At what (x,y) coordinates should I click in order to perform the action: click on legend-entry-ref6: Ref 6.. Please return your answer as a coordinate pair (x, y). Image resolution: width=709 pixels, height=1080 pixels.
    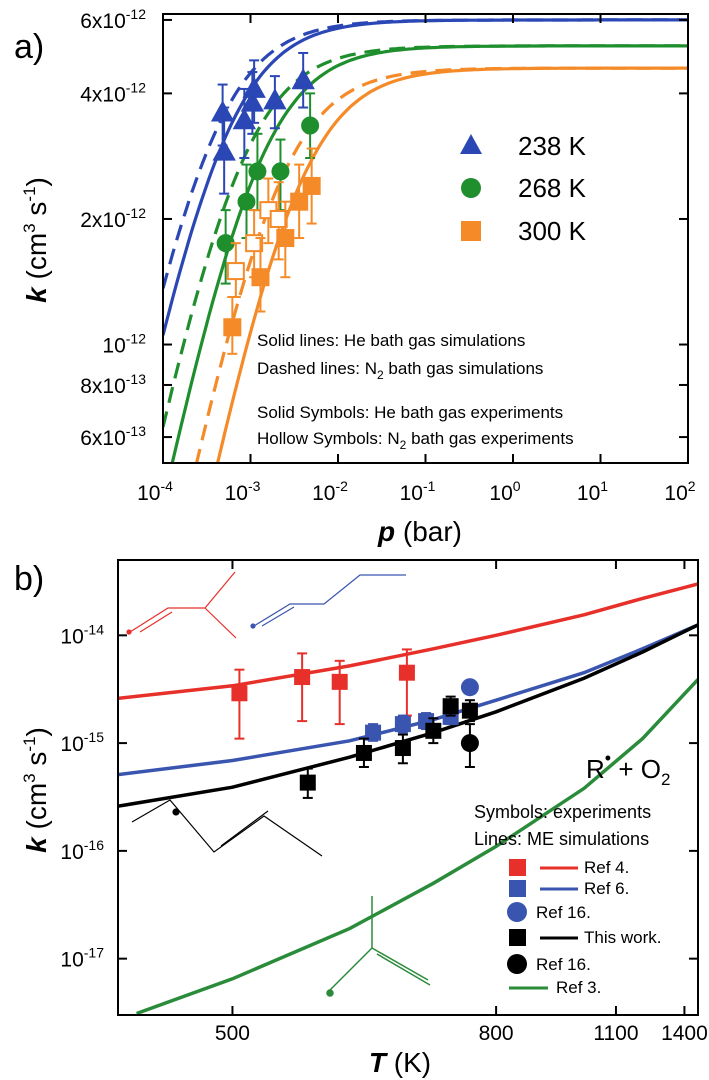
    Looking at the image, I should click on (569, 888).